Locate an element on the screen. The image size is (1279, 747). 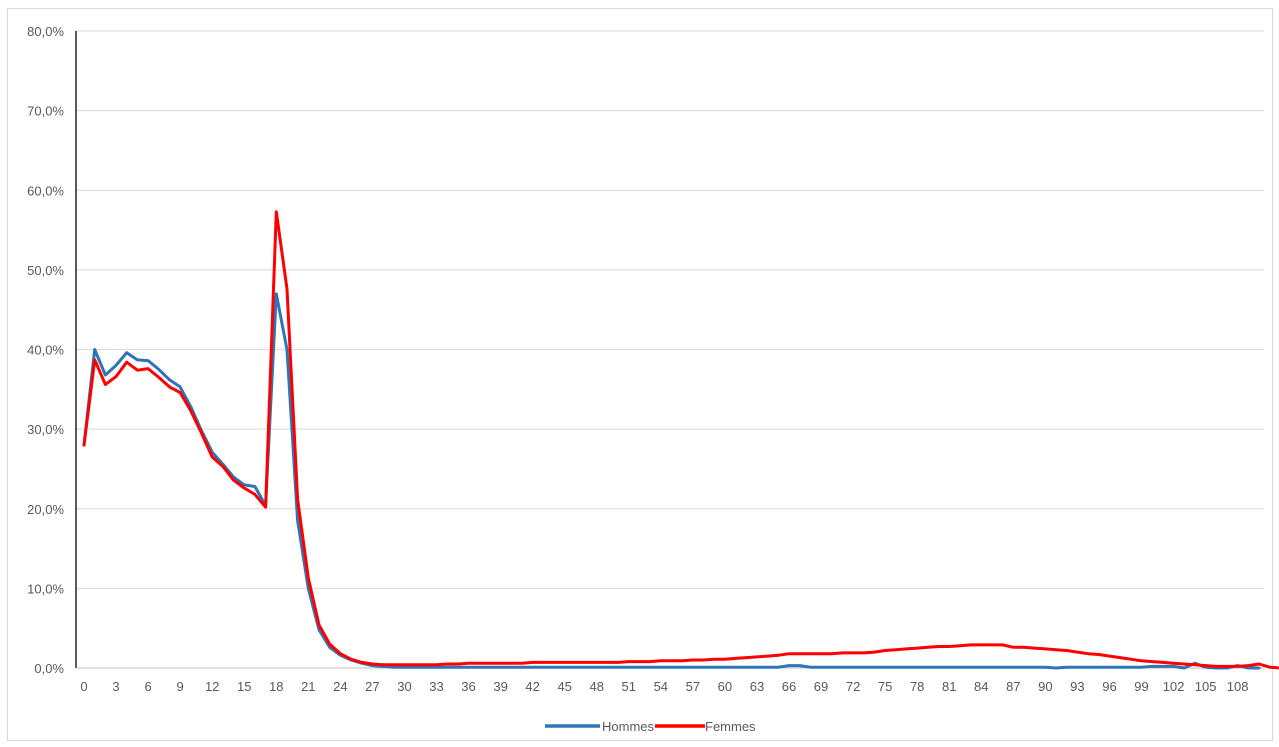
x-tick-label: 12 is located at coordinates (212, 686).